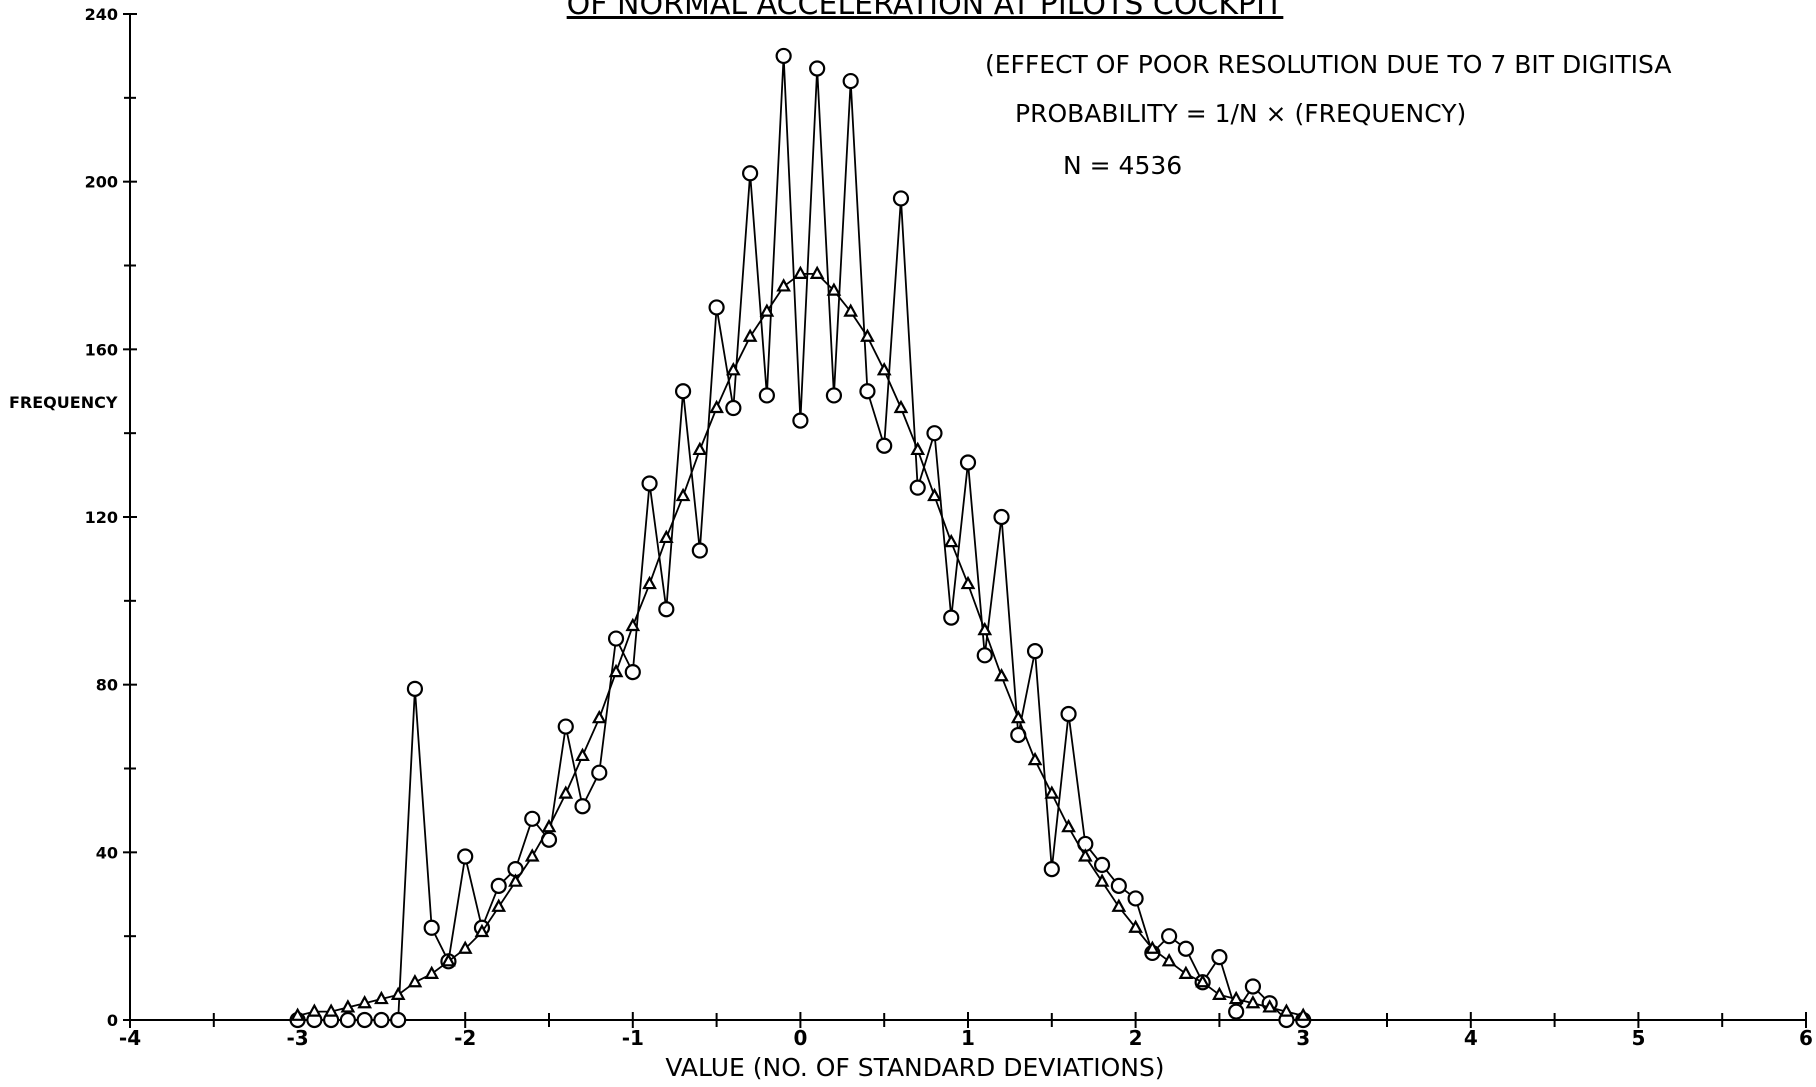 The height and width of the screenshot is (1087, 1816). I want to click on y-tick-label: 160, so click(101, 349).